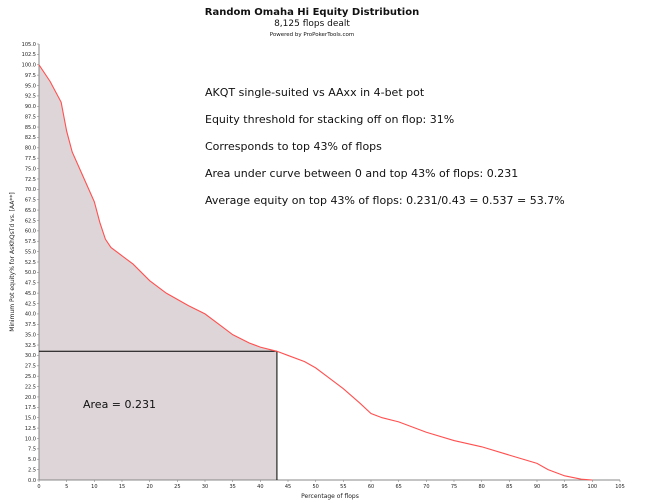 This screenshot has width=666, height=503. Describe the element at coordinates (312, 12) in the screenshot. I see `chart-title: Random Omaha Hi Equity Distribution` at that location.